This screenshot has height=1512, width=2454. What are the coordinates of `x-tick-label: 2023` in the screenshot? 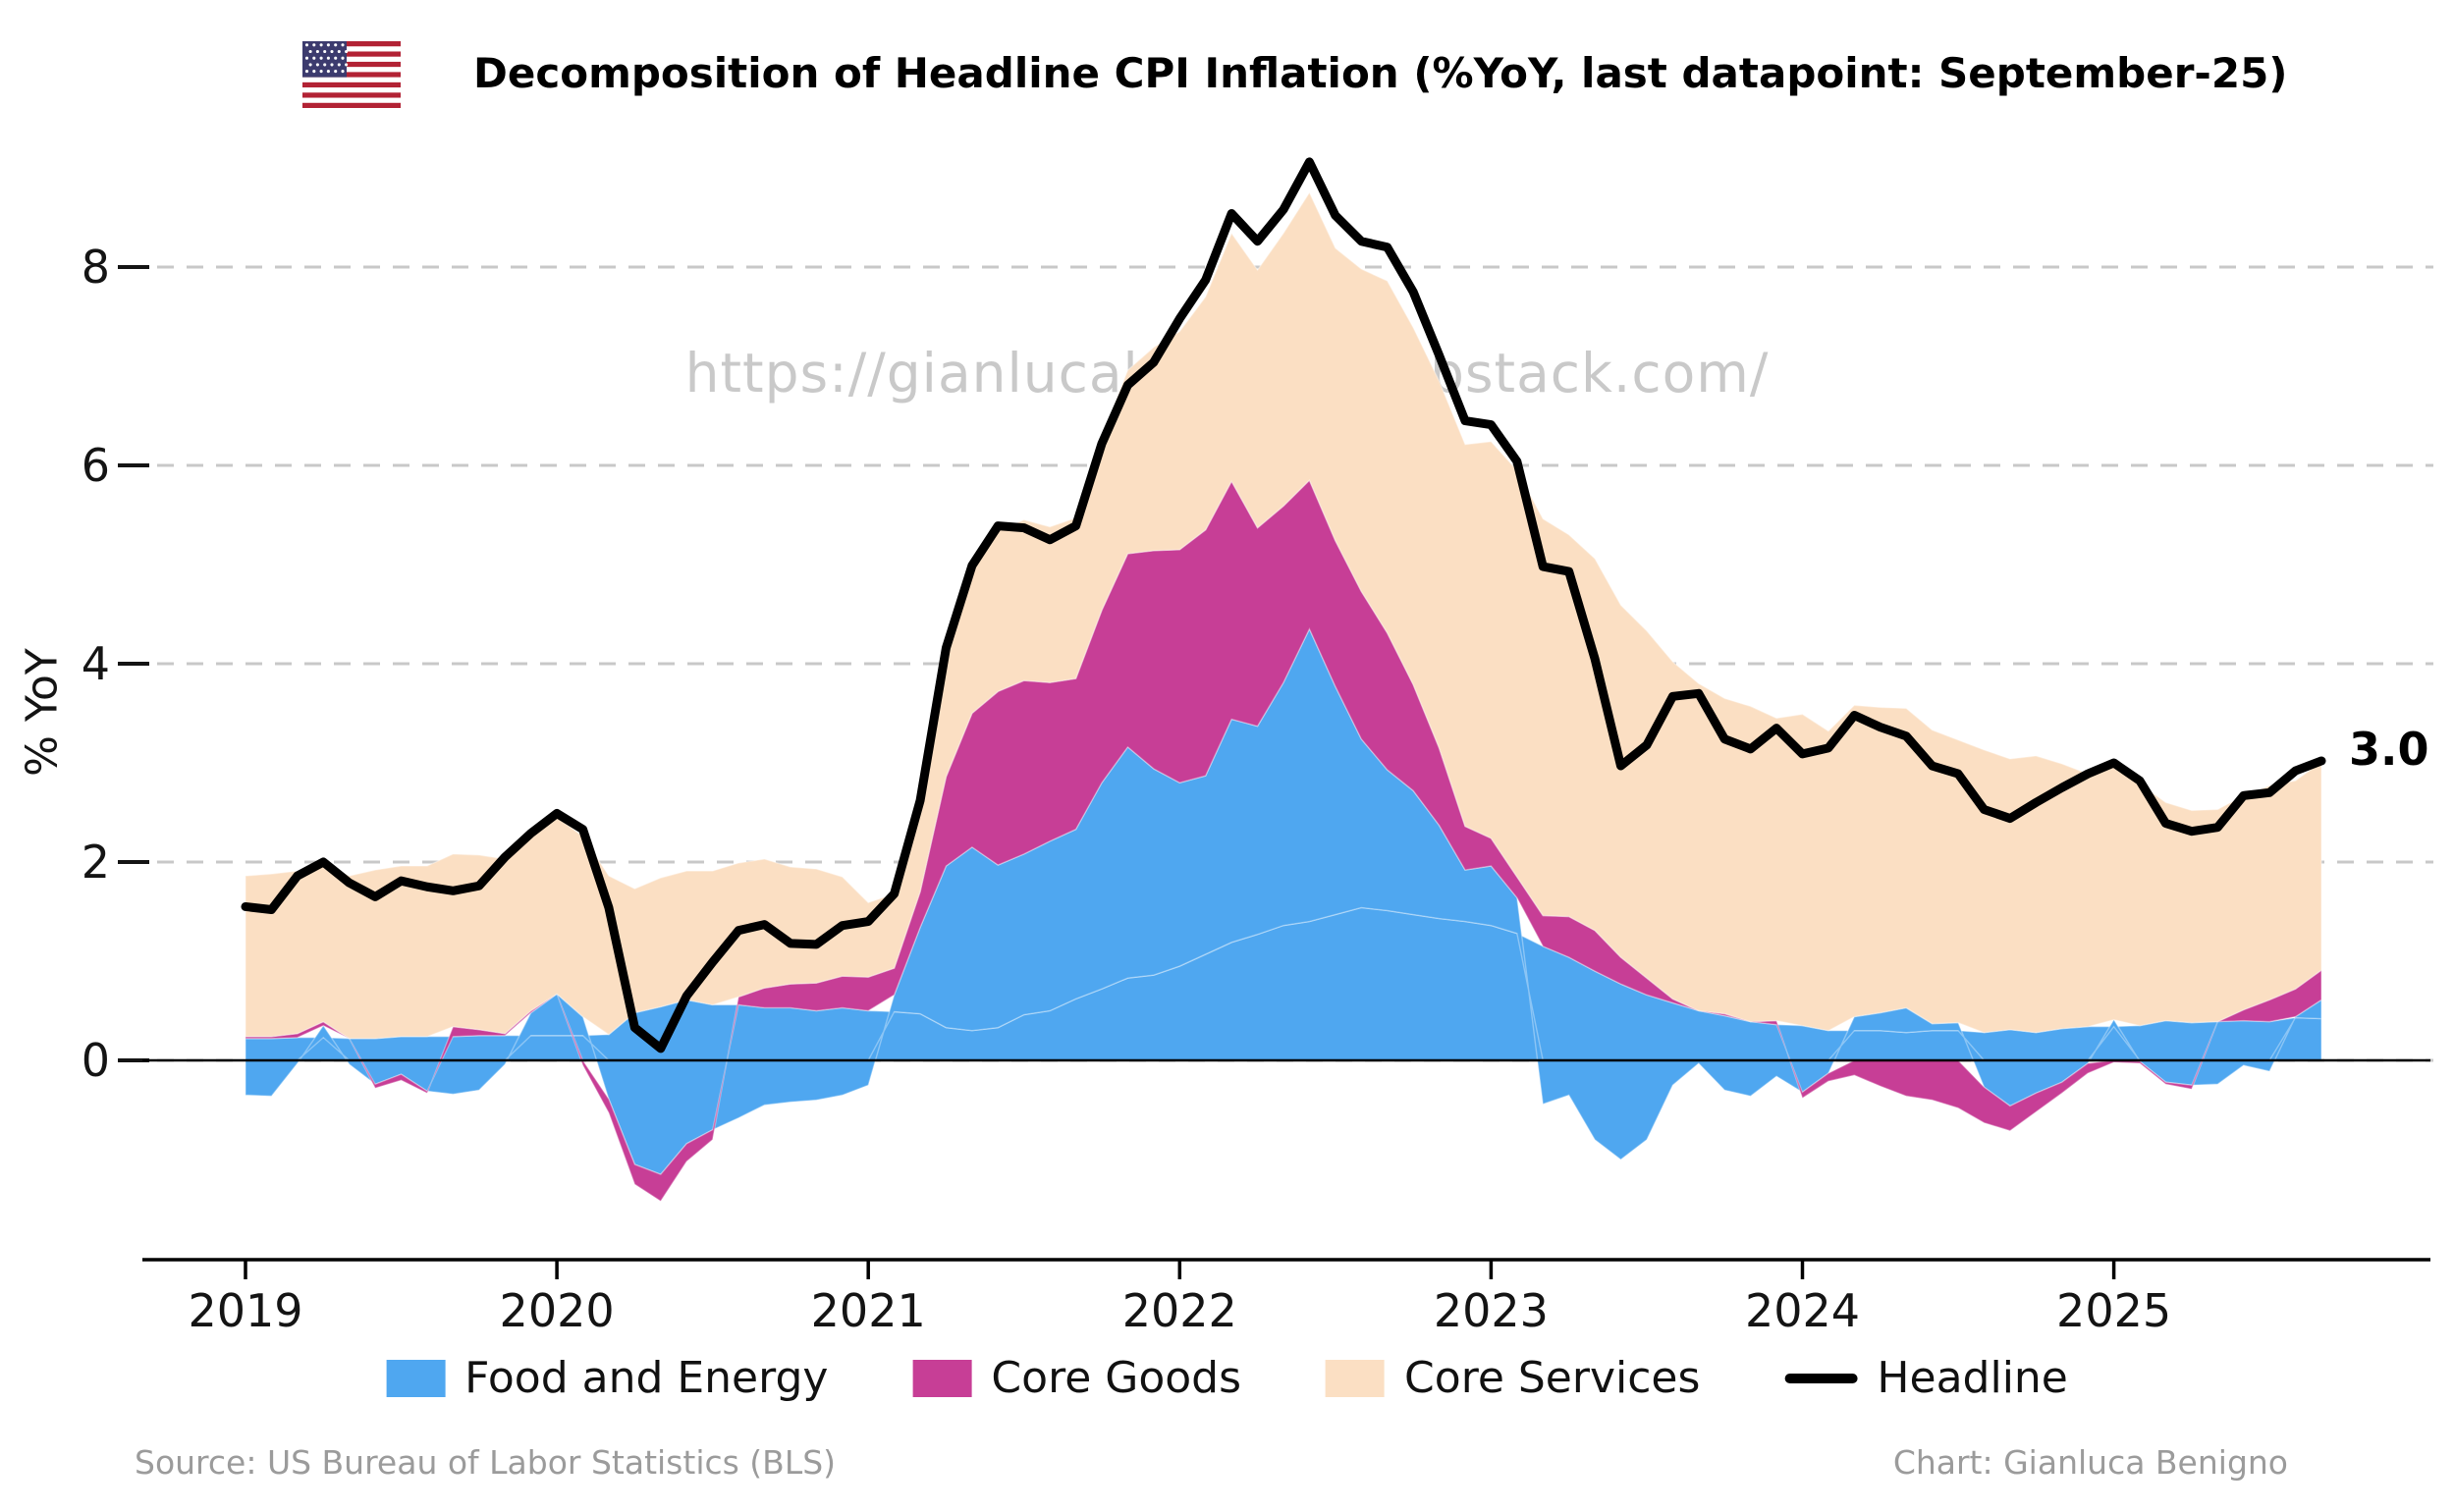 It's located at (1491, 1311).